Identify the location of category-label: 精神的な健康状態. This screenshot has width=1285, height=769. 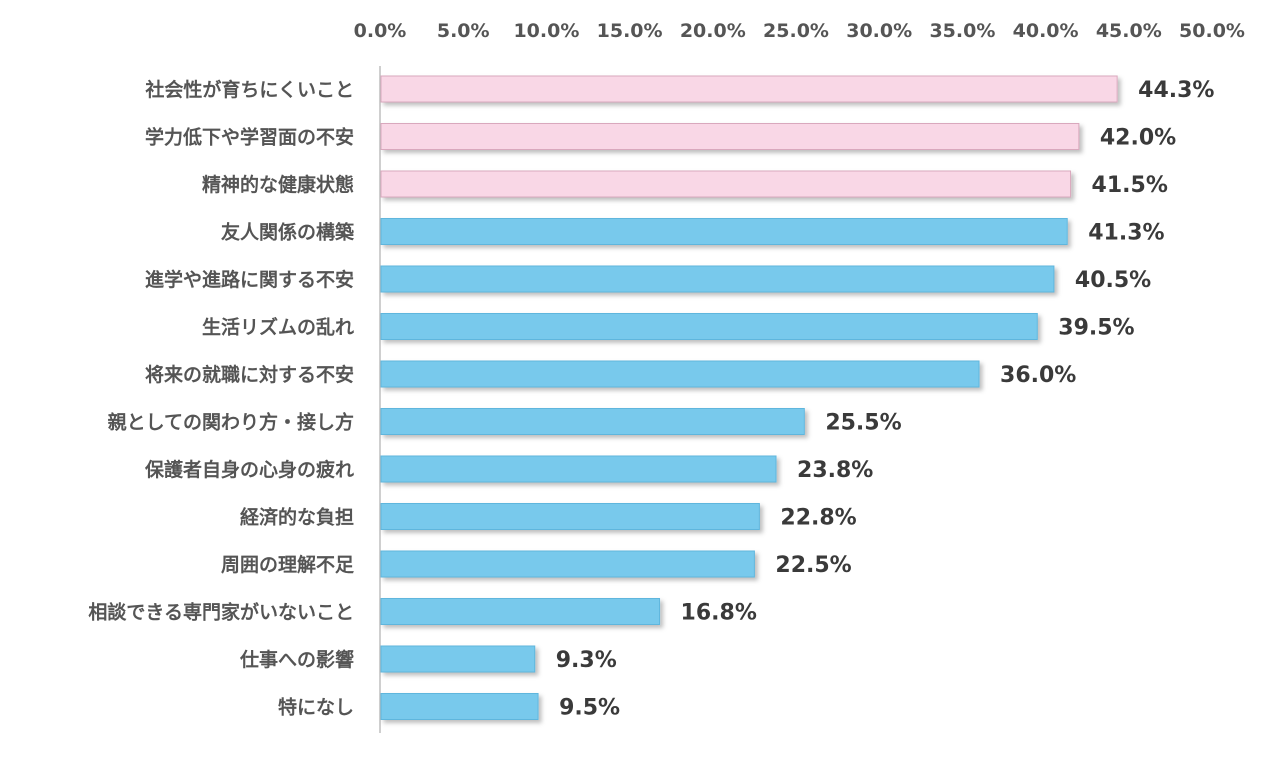
(278, 184).